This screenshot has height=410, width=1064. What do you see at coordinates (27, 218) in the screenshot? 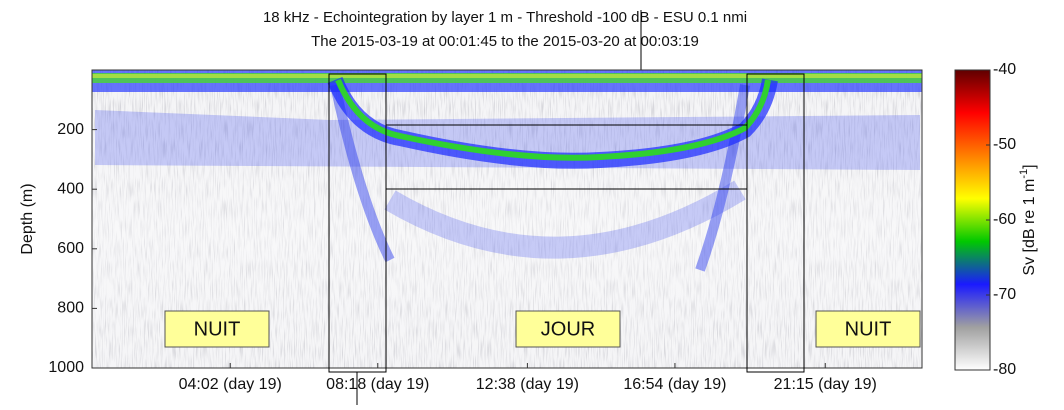
I see `y-axis-label: Depth (m)` at bounding box center [27, 218].